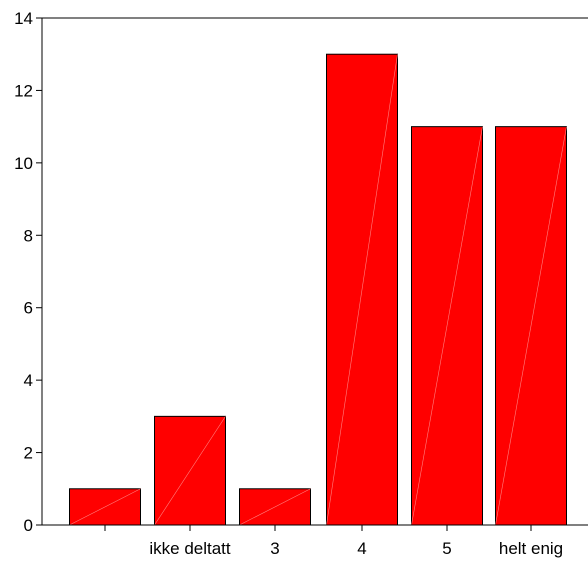  I want to click on x-tick-label-3: 4, so click(361, 548).